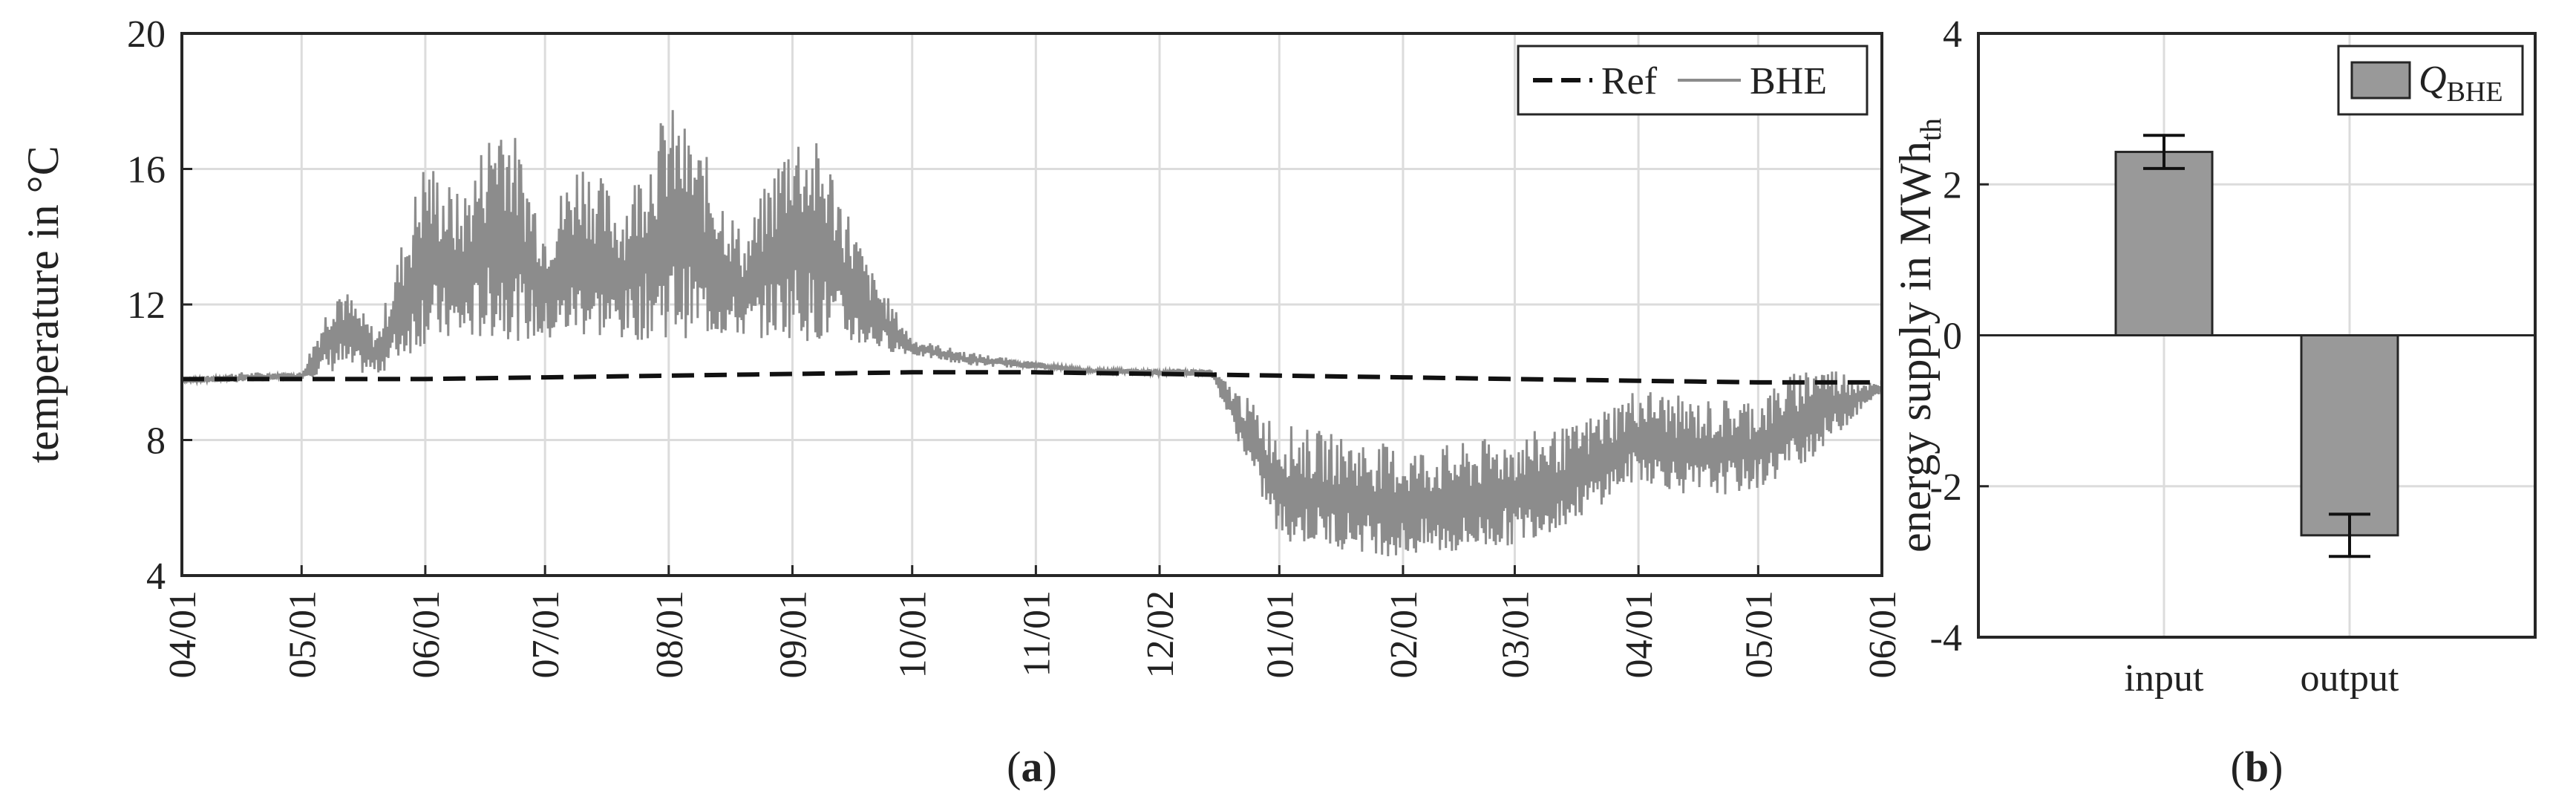  Describe the element at coordinates (2164, 244) in the screenshot. I see `energy-bar-input` at that location.